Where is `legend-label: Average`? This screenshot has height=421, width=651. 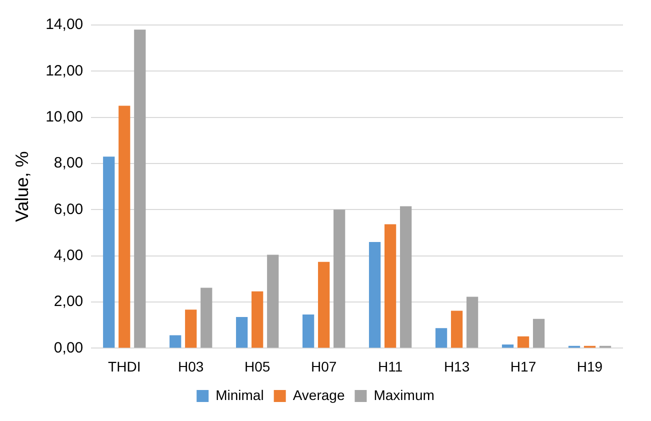 legend-label: Average is located at coordinates (318, 394).